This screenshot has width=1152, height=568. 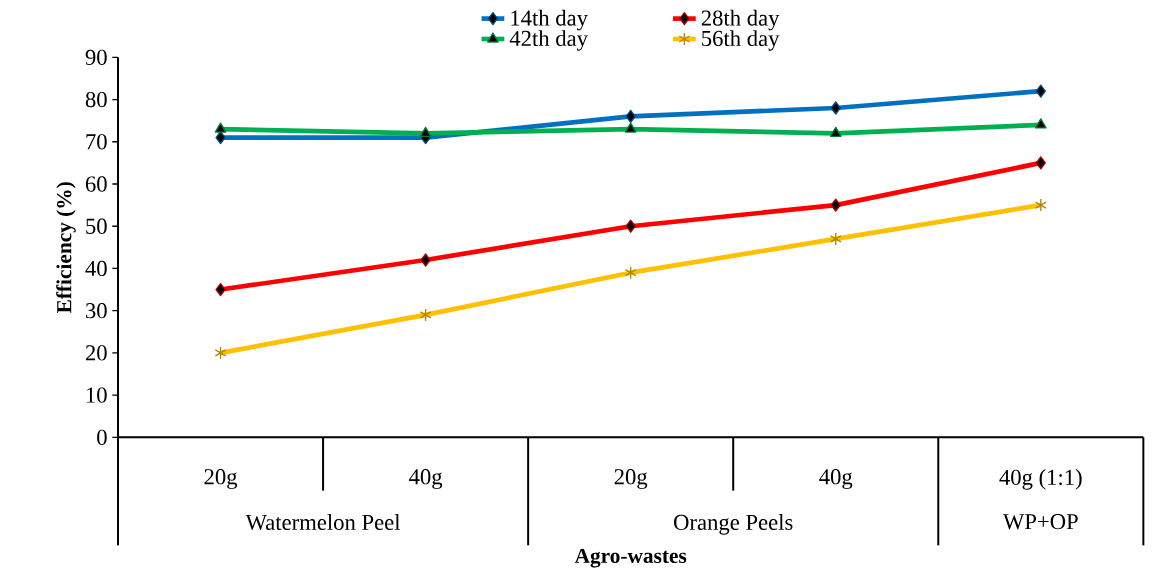 What do you see at coordinates (740, 20) in the screenshot?
I see `legend-label: 28th day` at bounding box center [740, 20].